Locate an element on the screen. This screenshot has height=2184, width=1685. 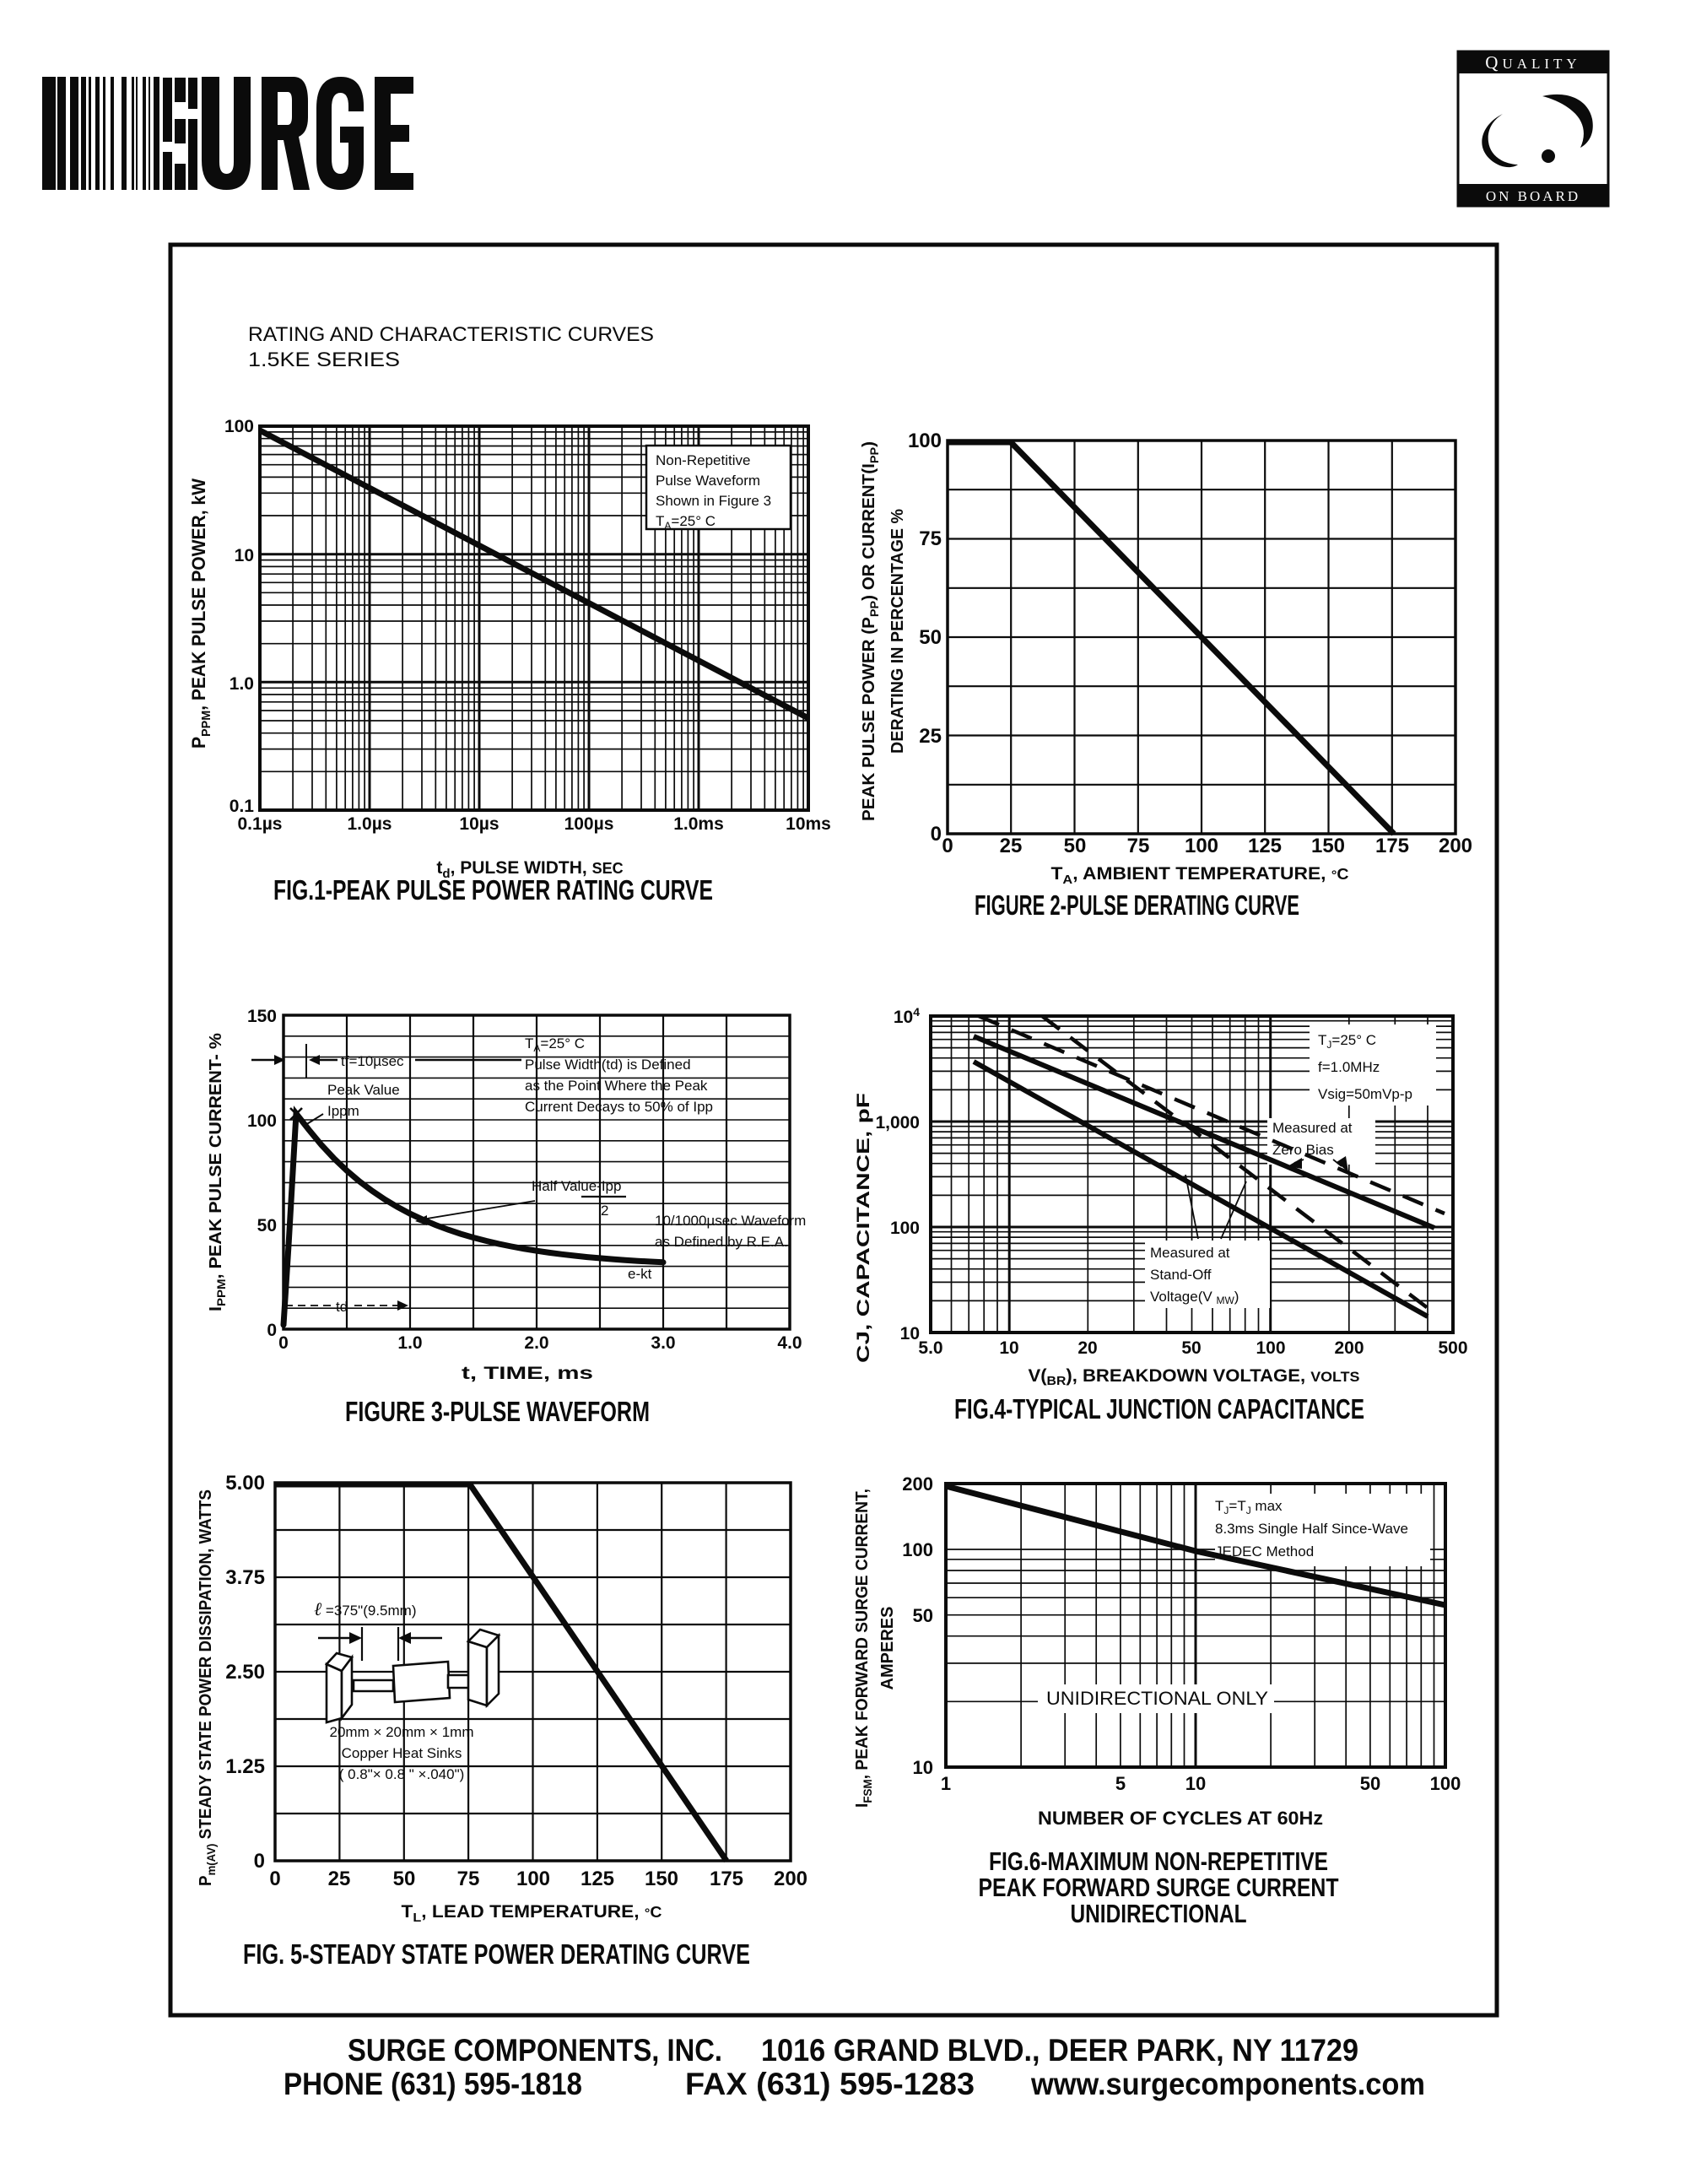
svg-text: Pulse Width(td) is Defined is located at coordinates (608, 1065).